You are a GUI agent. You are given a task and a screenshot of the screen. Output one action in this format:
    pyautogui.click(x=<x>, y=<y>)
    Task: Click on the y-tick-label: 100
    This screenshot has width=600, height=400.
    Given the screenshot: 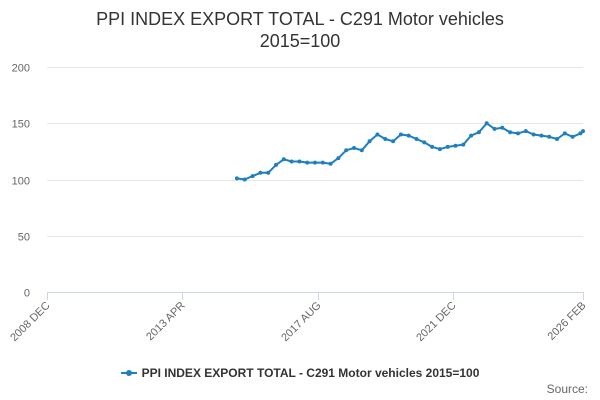 What is the action you would take?
    pyautogui.click(x=21, y=182)
    